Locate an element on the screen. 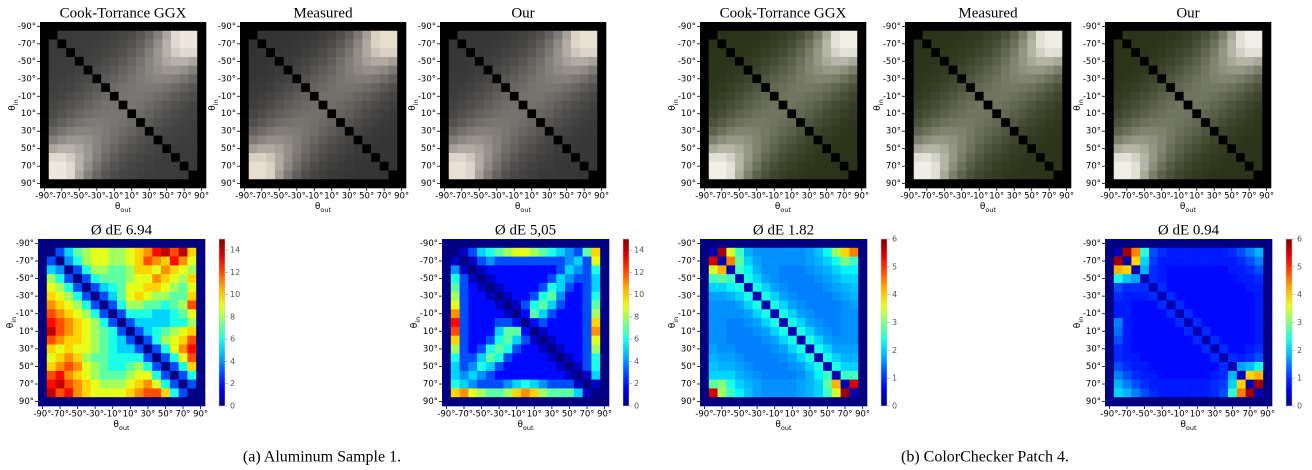 The image size is (1312, 470). colorbar-tick-label: 0 is located at coordinates (232, 406).